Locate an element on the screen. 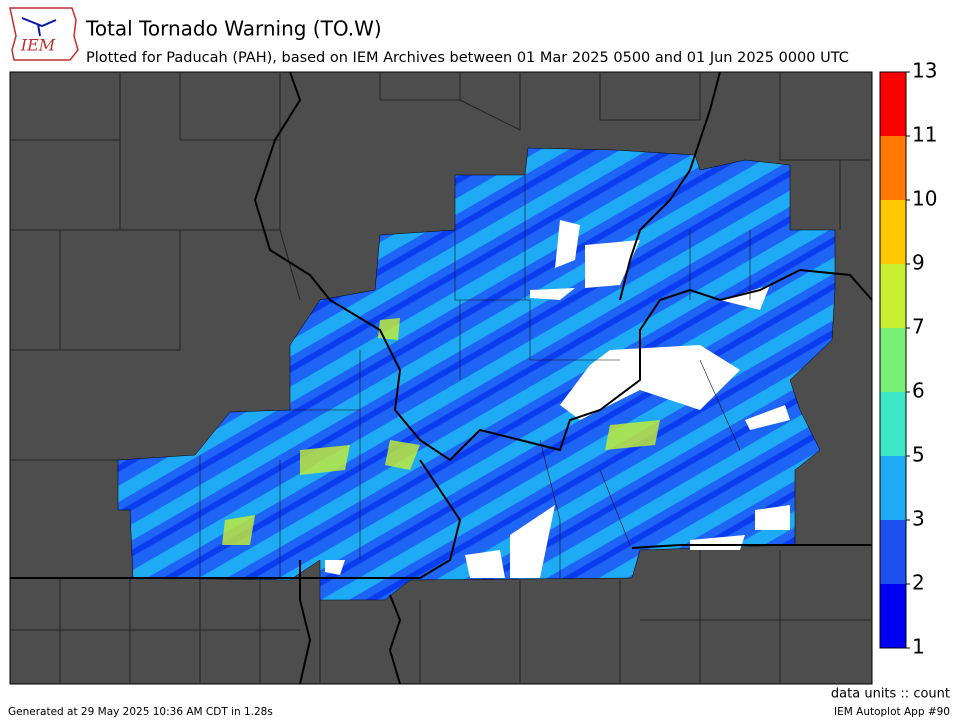 The width and height of the screenshot is (960, 724). logo-text: IEM is located at coordinates (38, 45).